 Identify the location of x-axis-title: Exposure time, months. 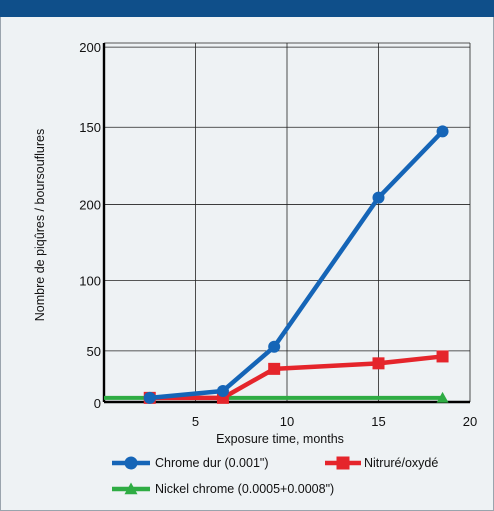
(280, 439).